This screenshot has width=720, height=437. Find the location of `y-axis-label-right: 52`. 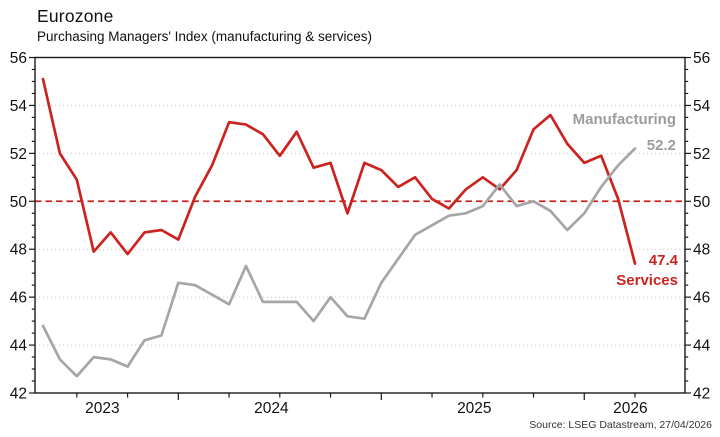

y-axis-label-right: 52 is located at coordinates (701, 154).